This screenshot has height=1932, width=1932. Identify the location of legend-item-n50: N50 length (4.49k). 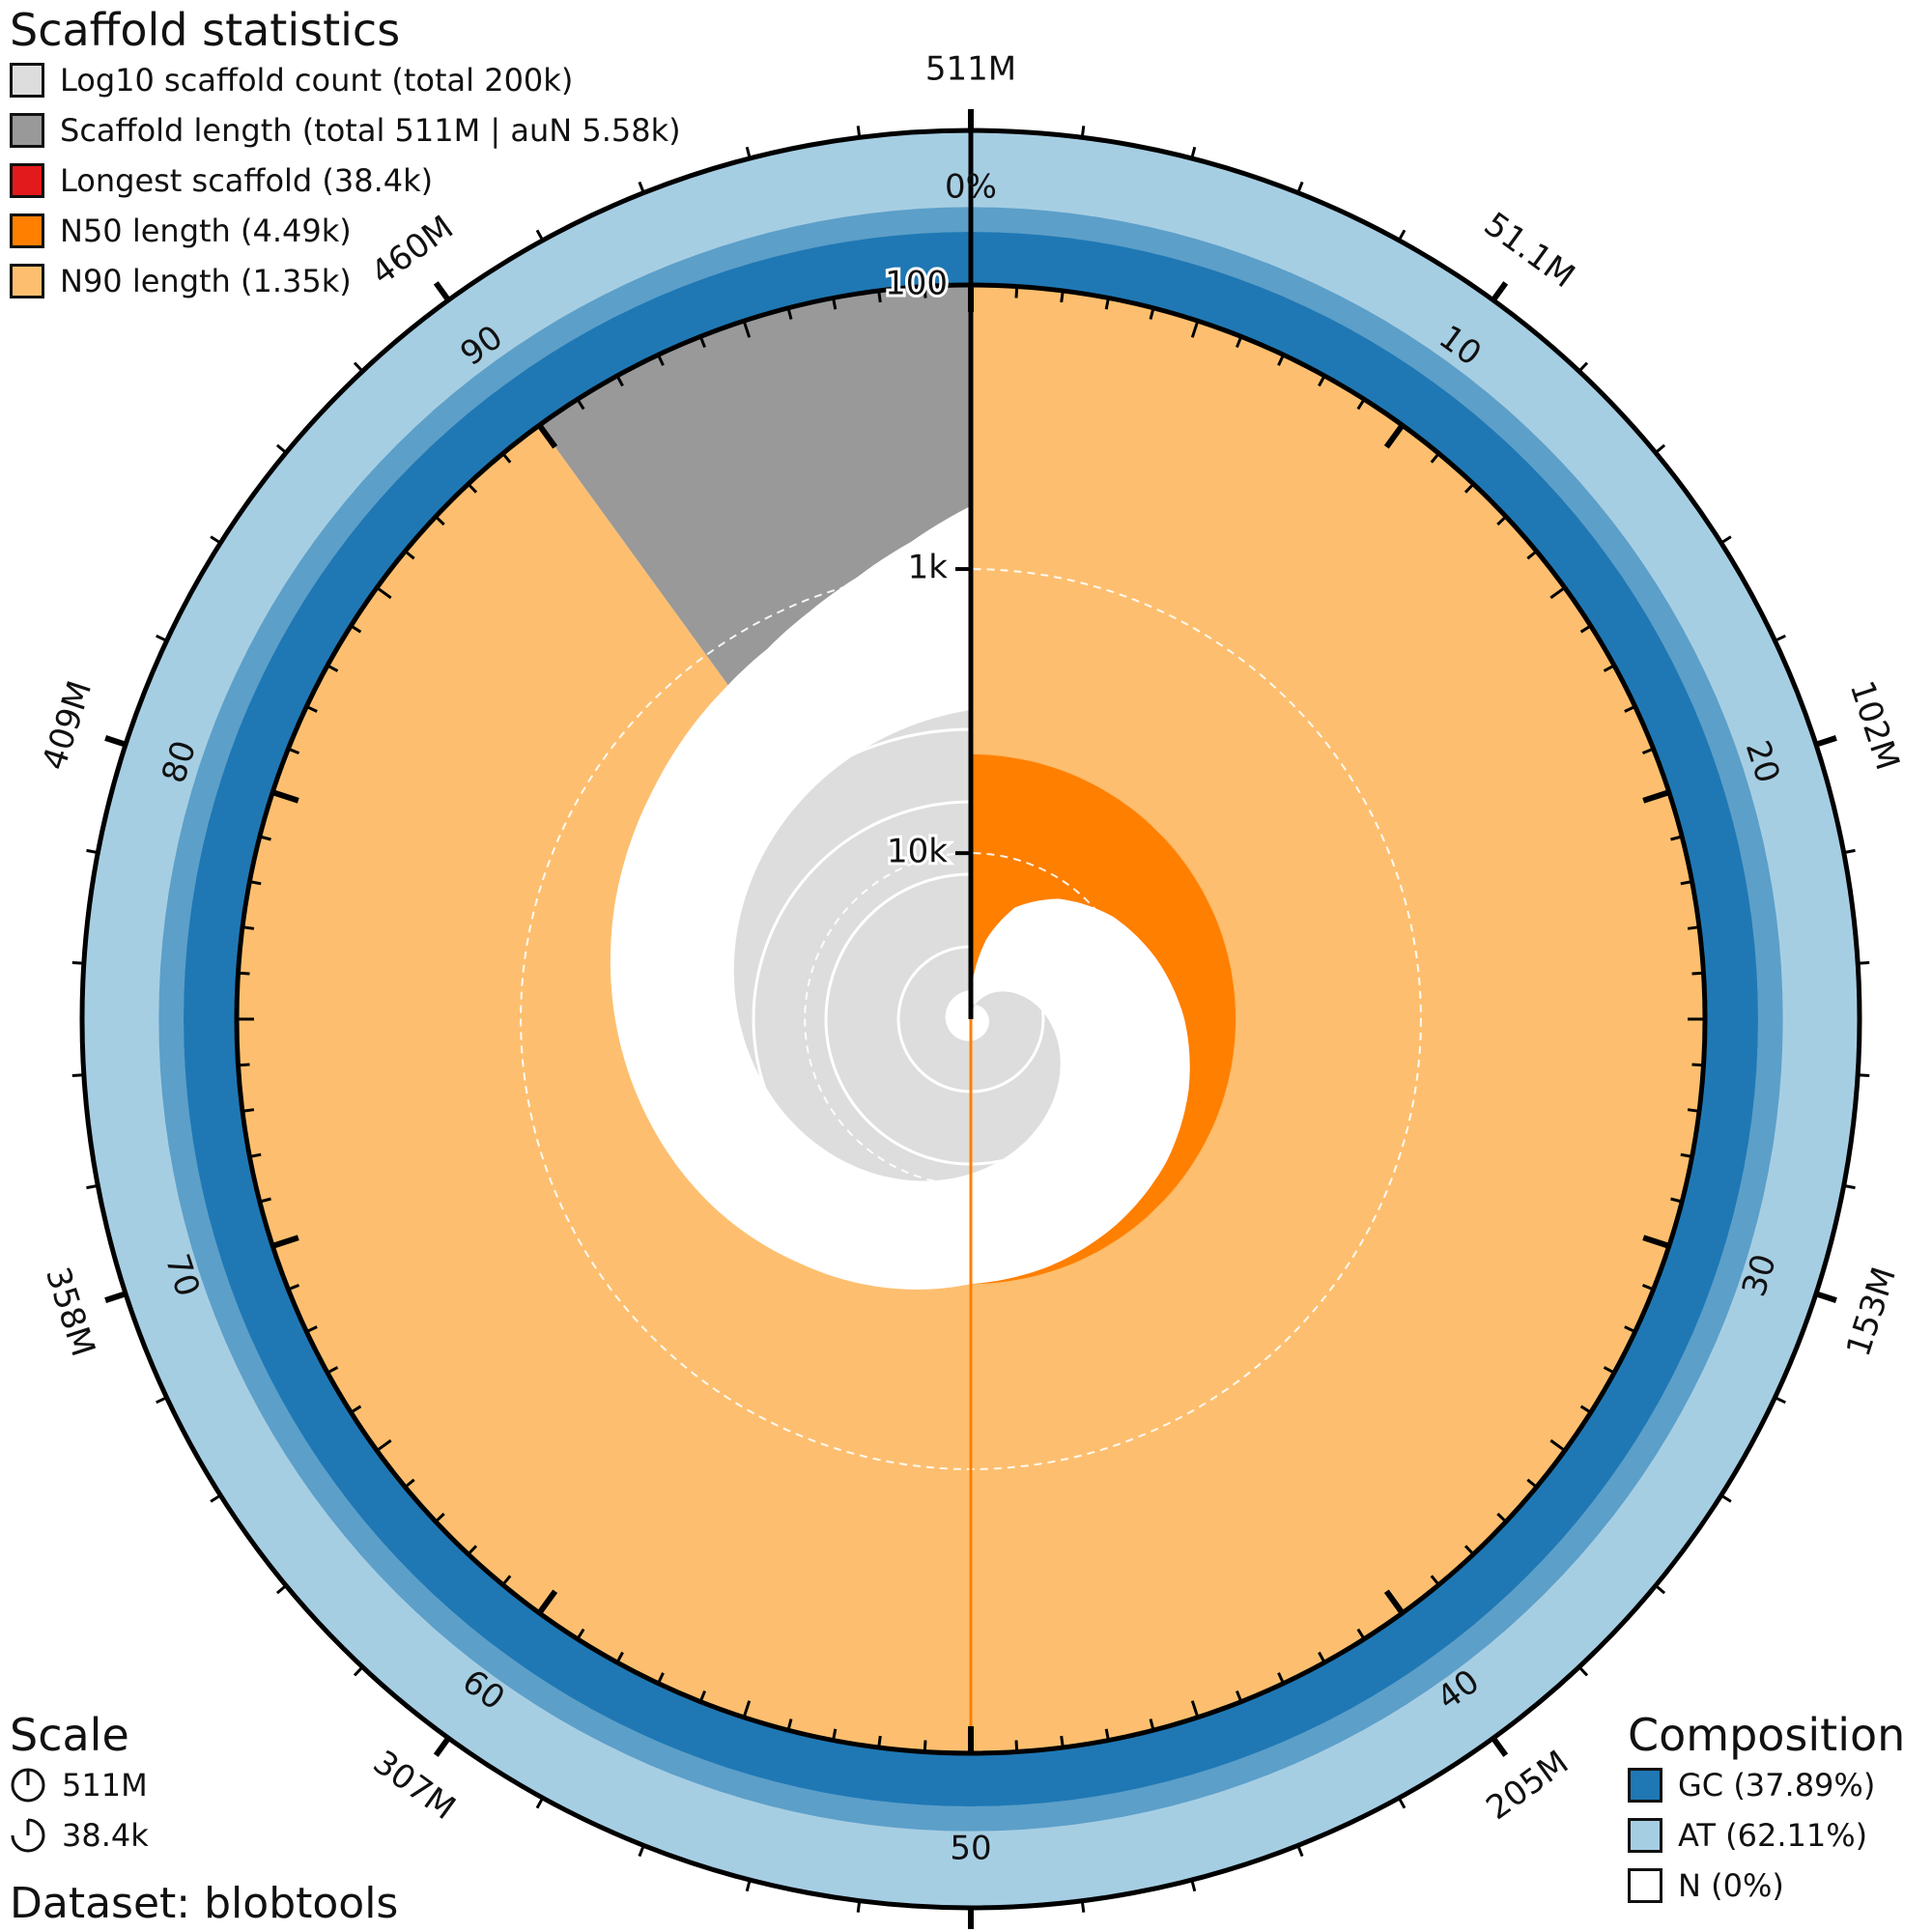
(345, 231).